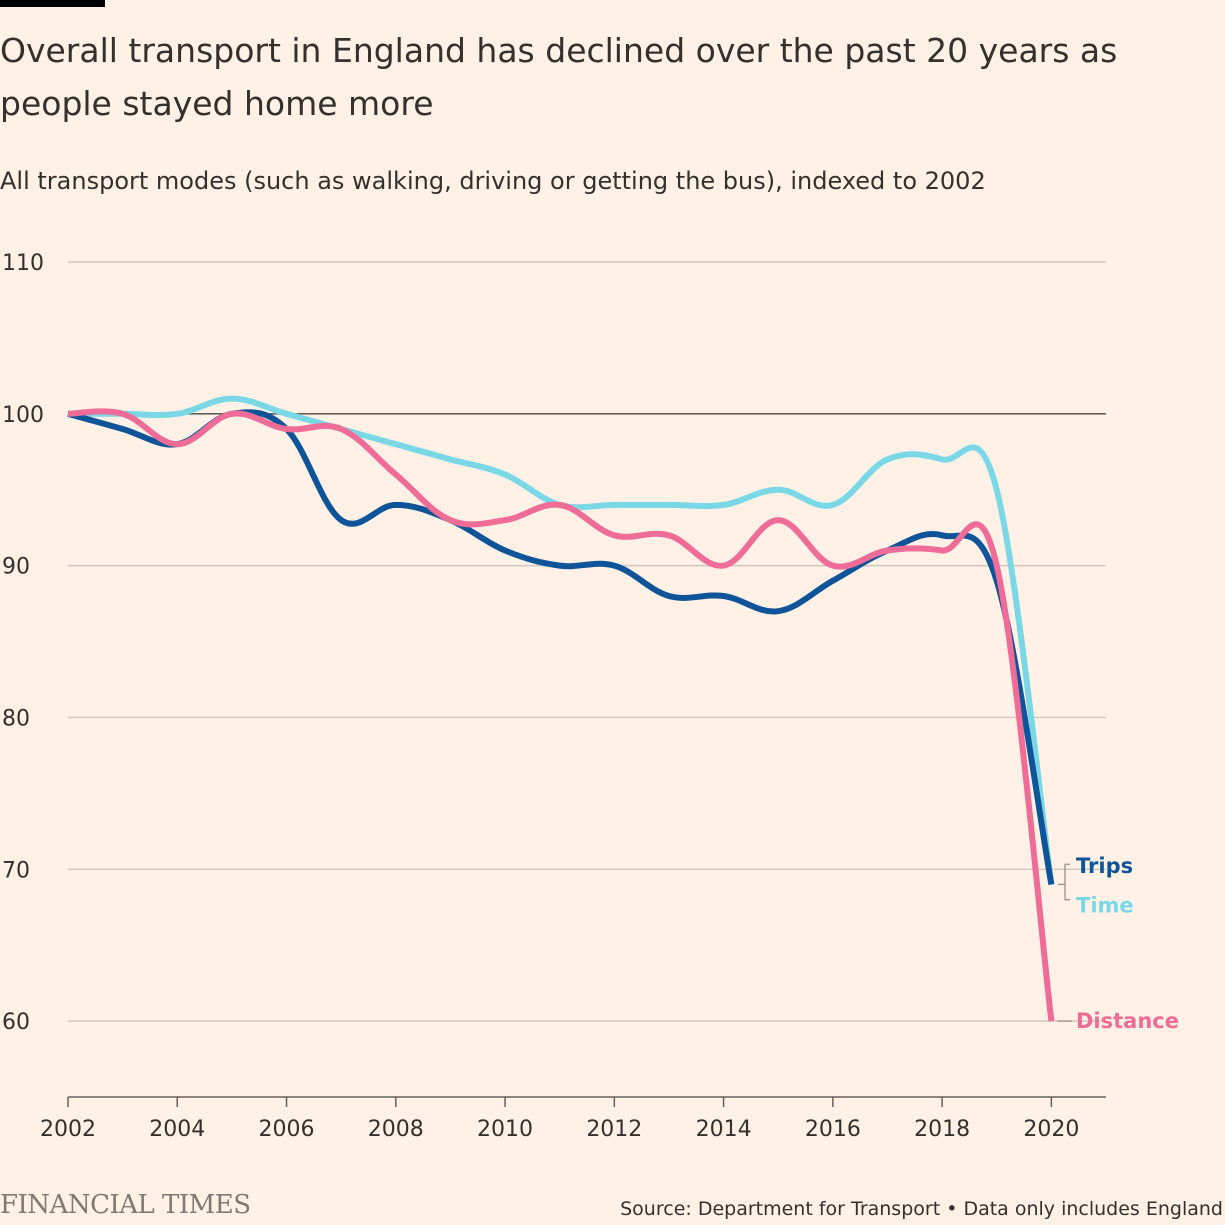 This screenshot has width=1225, height=1225. What do you see at coordinates (16, 1022) in the screenshot?
I see `y-tick-label-60: 60` at bounding box center [16, 1022].